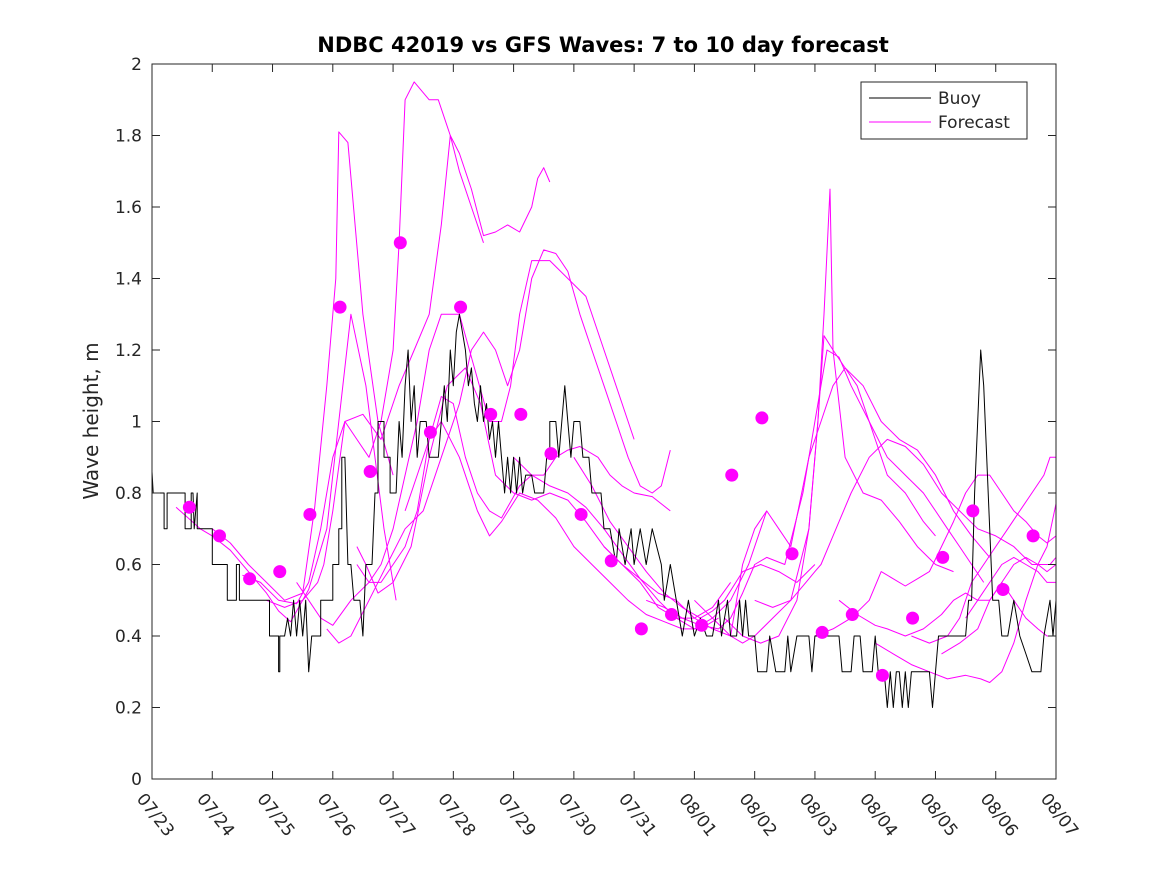  Describe the element at coordinates (697, 815) in the screenshot. I see `x-tick-label: 08/01` at that location.